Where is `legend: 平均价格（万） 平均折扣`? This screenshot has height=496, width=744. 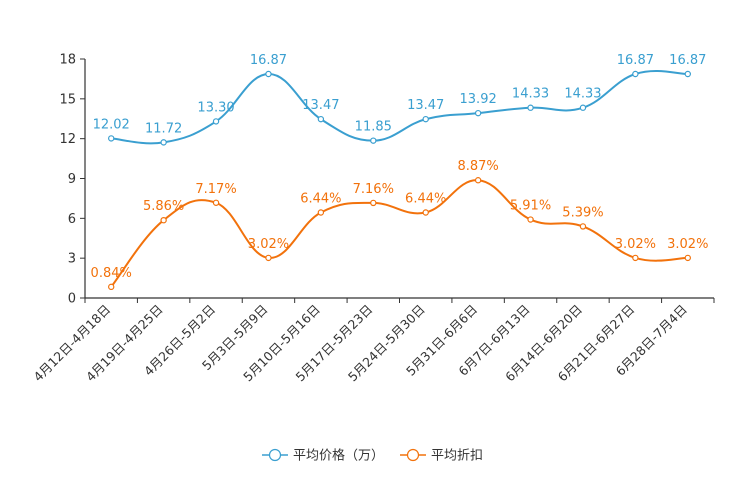
legend: 平均价格（万） 平均折扣 is located at coordinates (372, 456).